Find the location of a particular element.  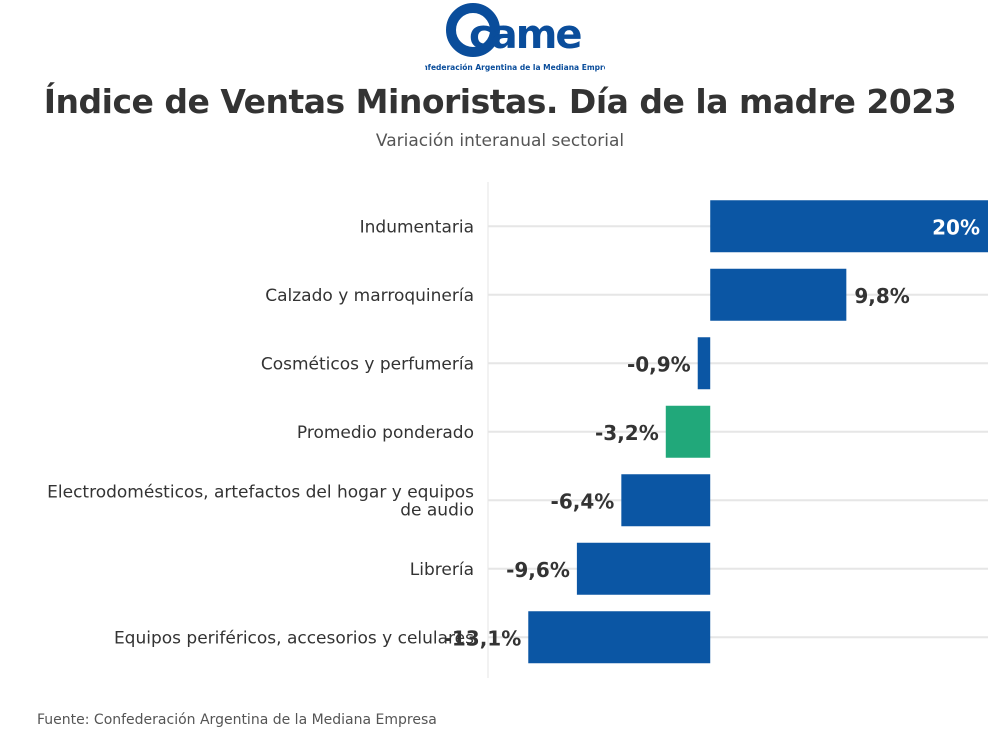

data-label: -6,4% is located at coordinates (583, 501).